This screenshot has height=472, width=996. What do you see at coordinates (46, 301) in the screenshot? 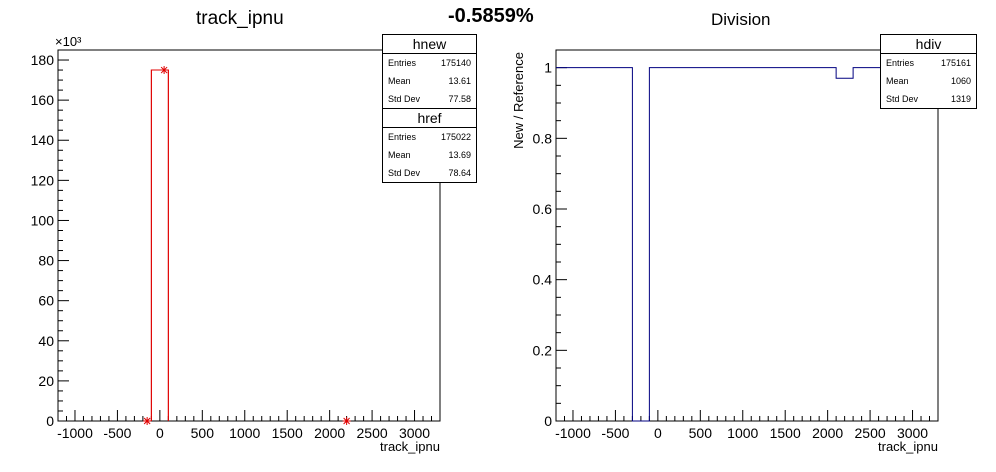
I see `y-tick-label: 60` at bounding box center [46, 301].